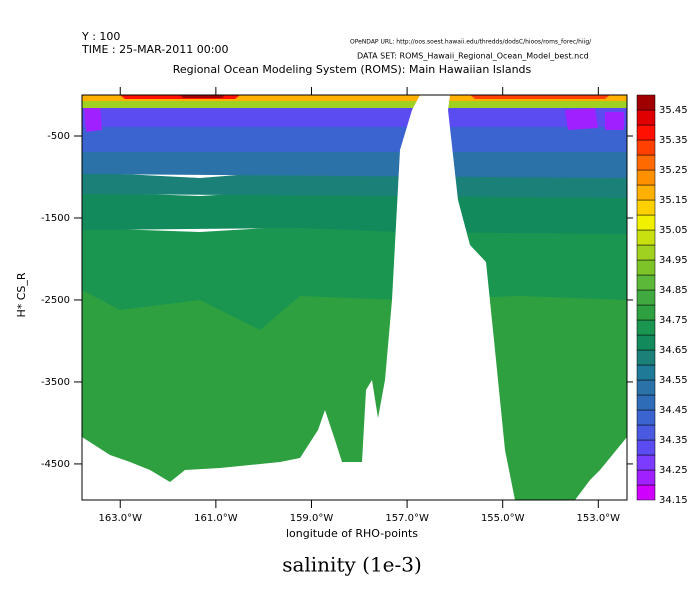 Image resolution: width=692 pixels, height=596 pixels. Describe the element at coordinates (673, 200) in the screenshot. I see `colorbar-tick-label: 35.15` at that location.